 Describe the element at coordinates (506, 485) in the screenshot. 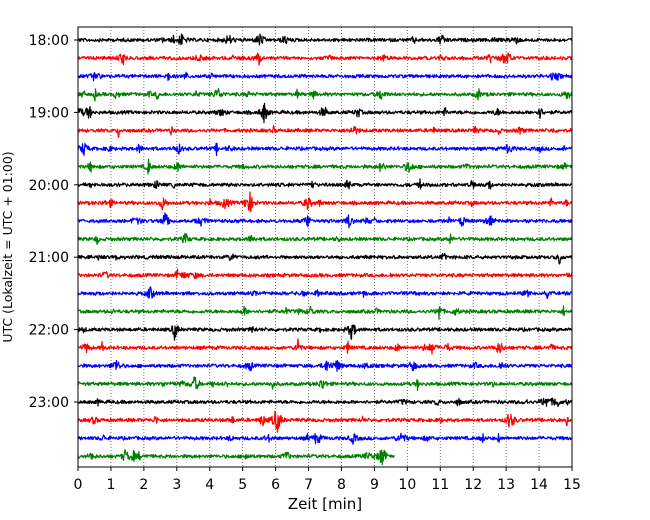

I see `x-tick-label: 13` at that location.